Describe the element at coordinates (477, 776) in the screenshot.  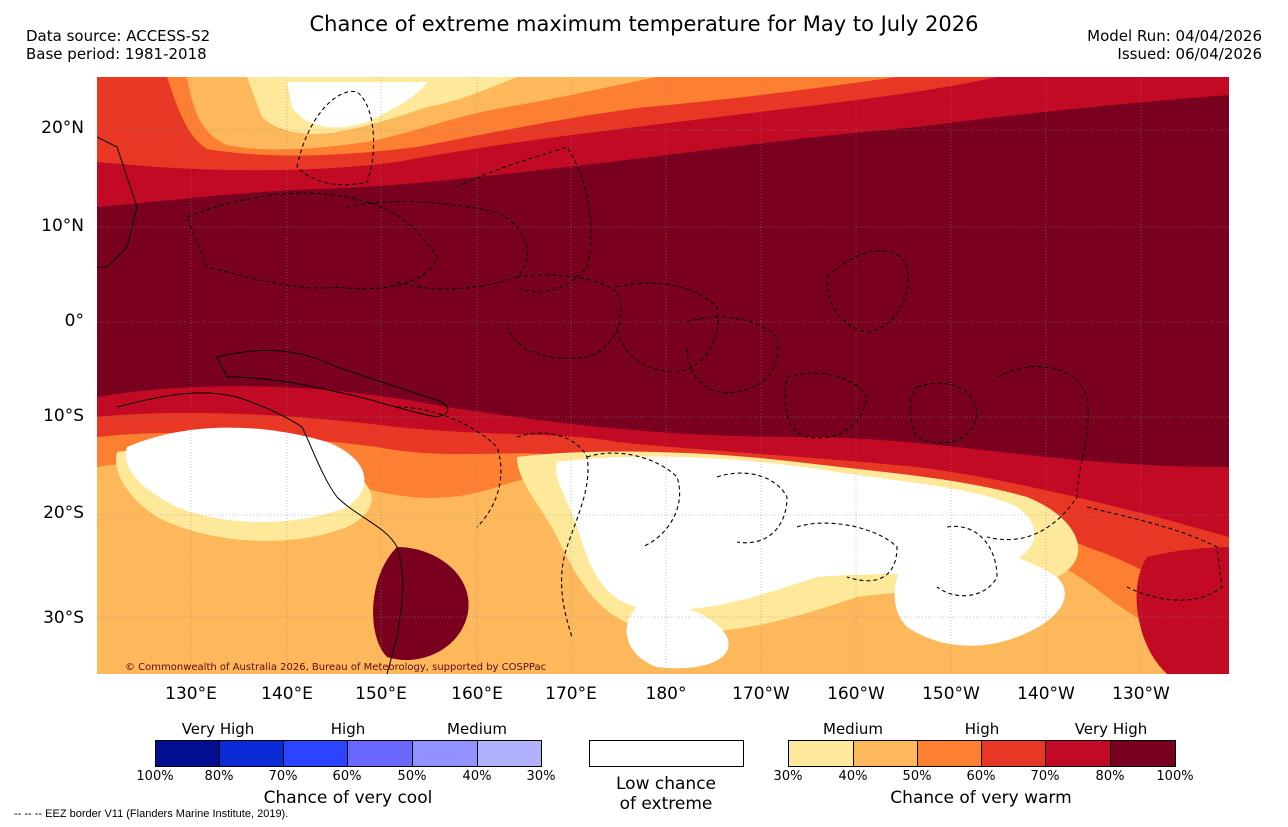
I see `cool-tick-40: 40%` at that location.